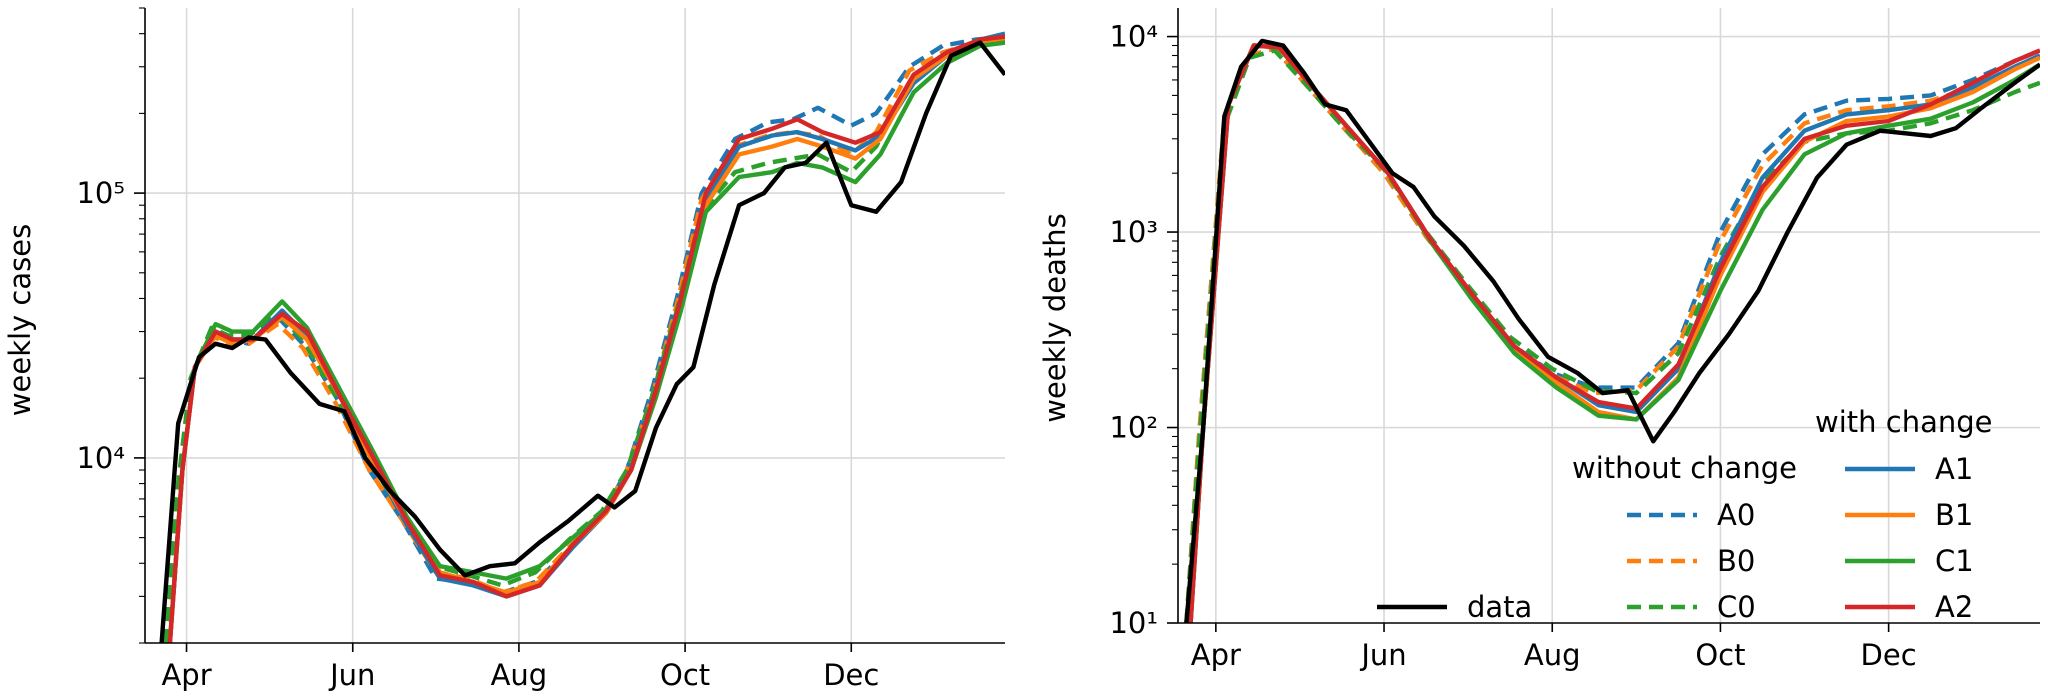 This screenshot has height=699, width=2048. Describe the element at coordinates (1720, 655) in the screenshot. I see `deaths-x-tick-label-oct: Oct` at that location.